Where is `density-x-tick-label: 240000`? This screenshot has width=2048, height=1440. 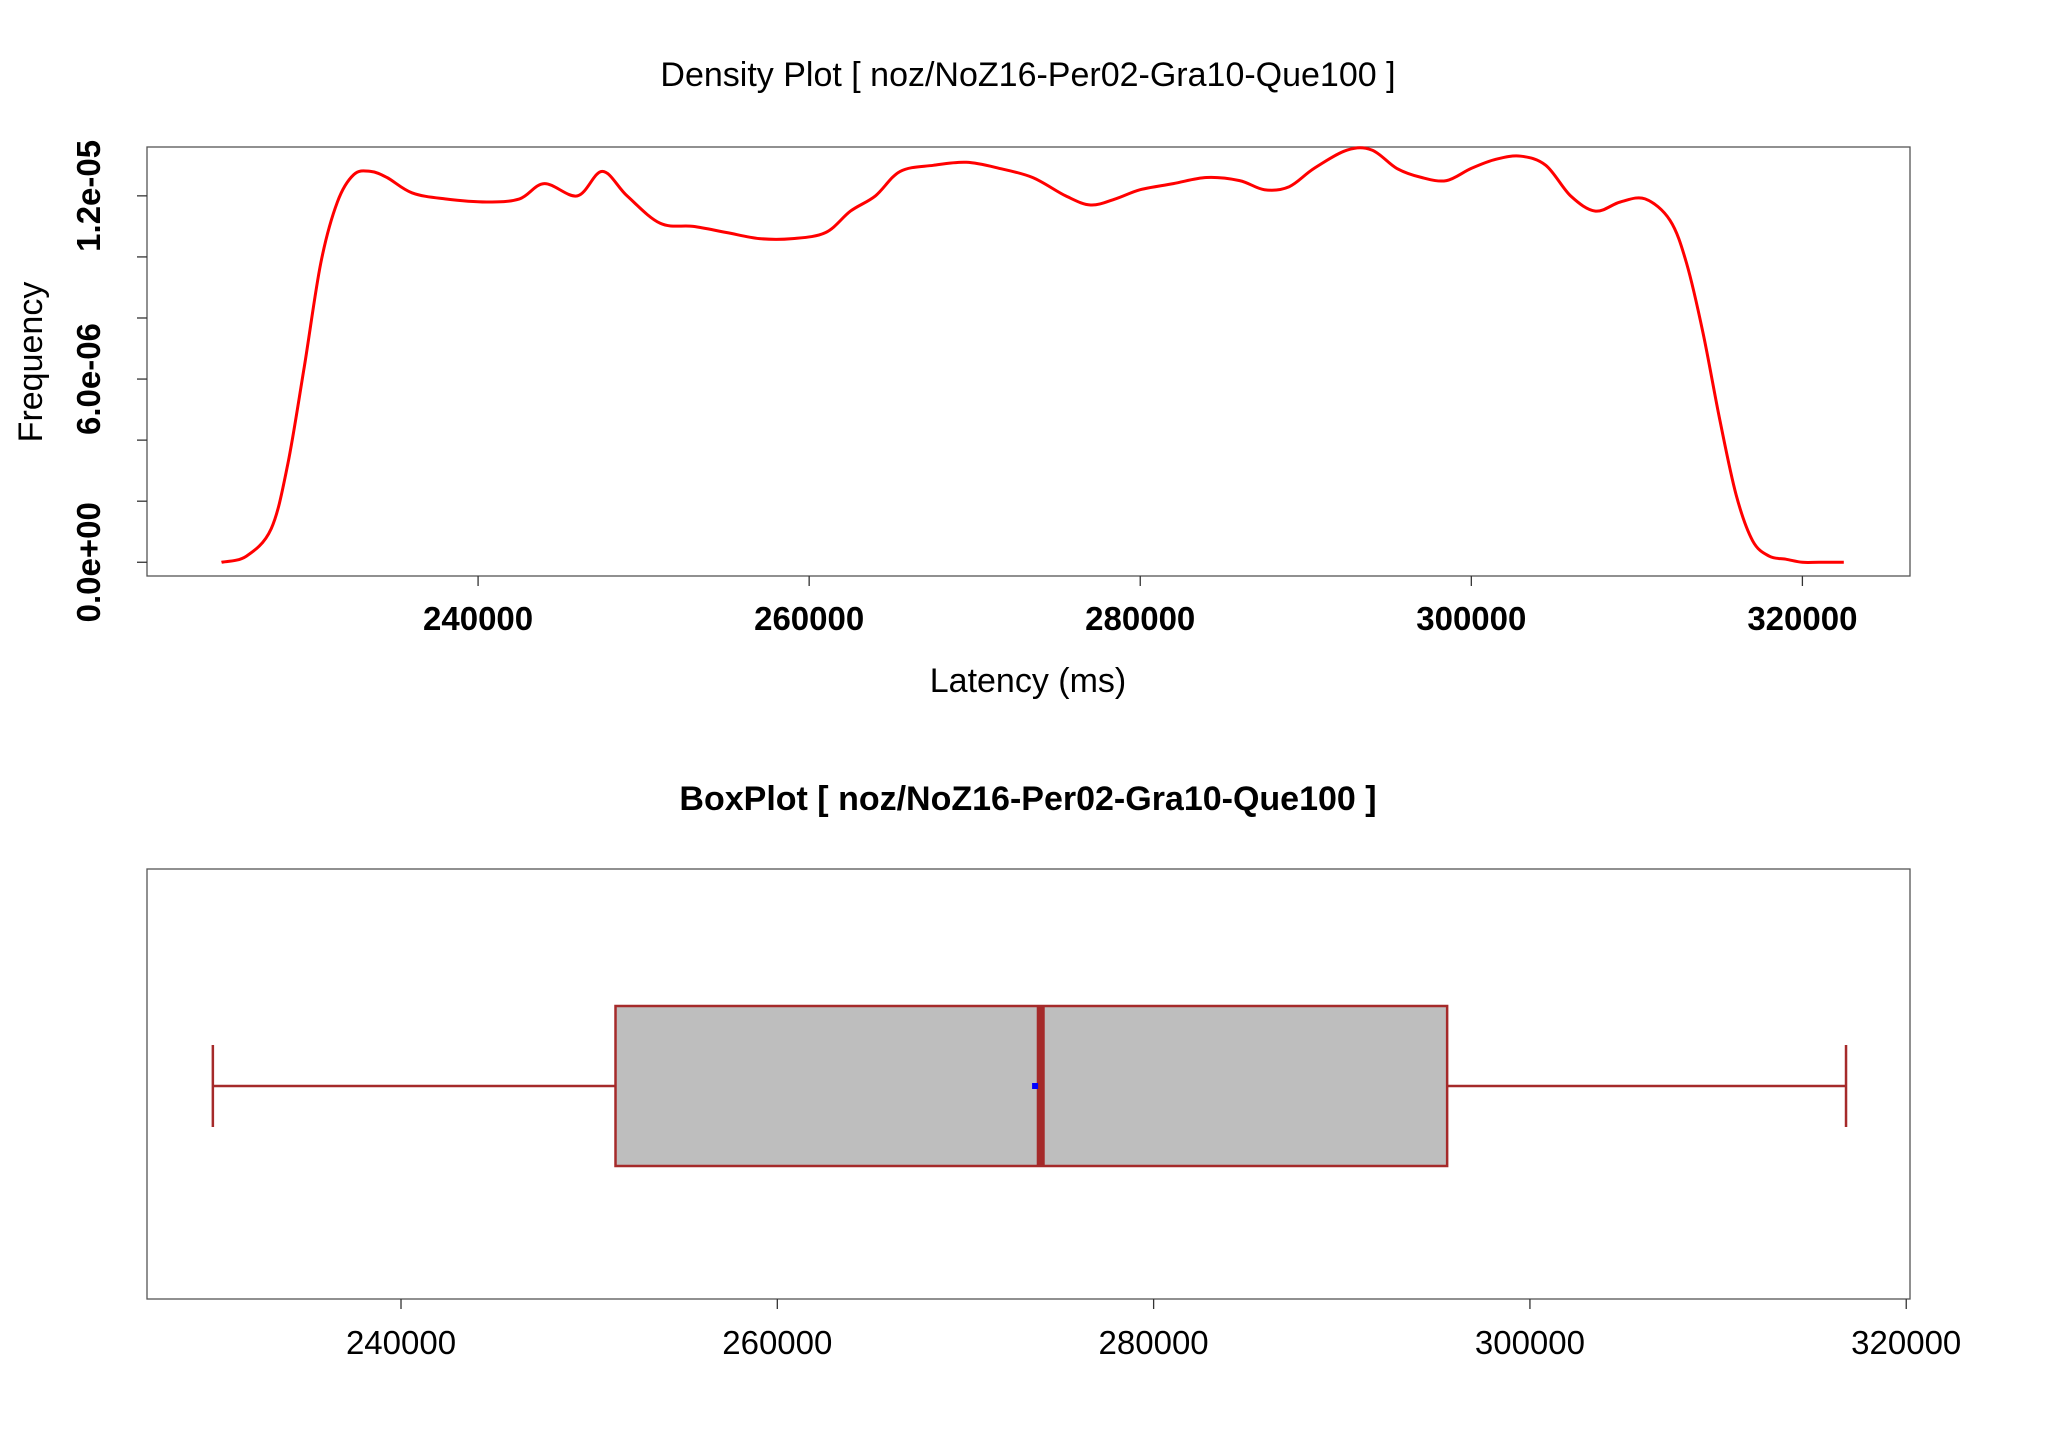 density-x-tick-label: 240000 is located at coordinates (478, 618).